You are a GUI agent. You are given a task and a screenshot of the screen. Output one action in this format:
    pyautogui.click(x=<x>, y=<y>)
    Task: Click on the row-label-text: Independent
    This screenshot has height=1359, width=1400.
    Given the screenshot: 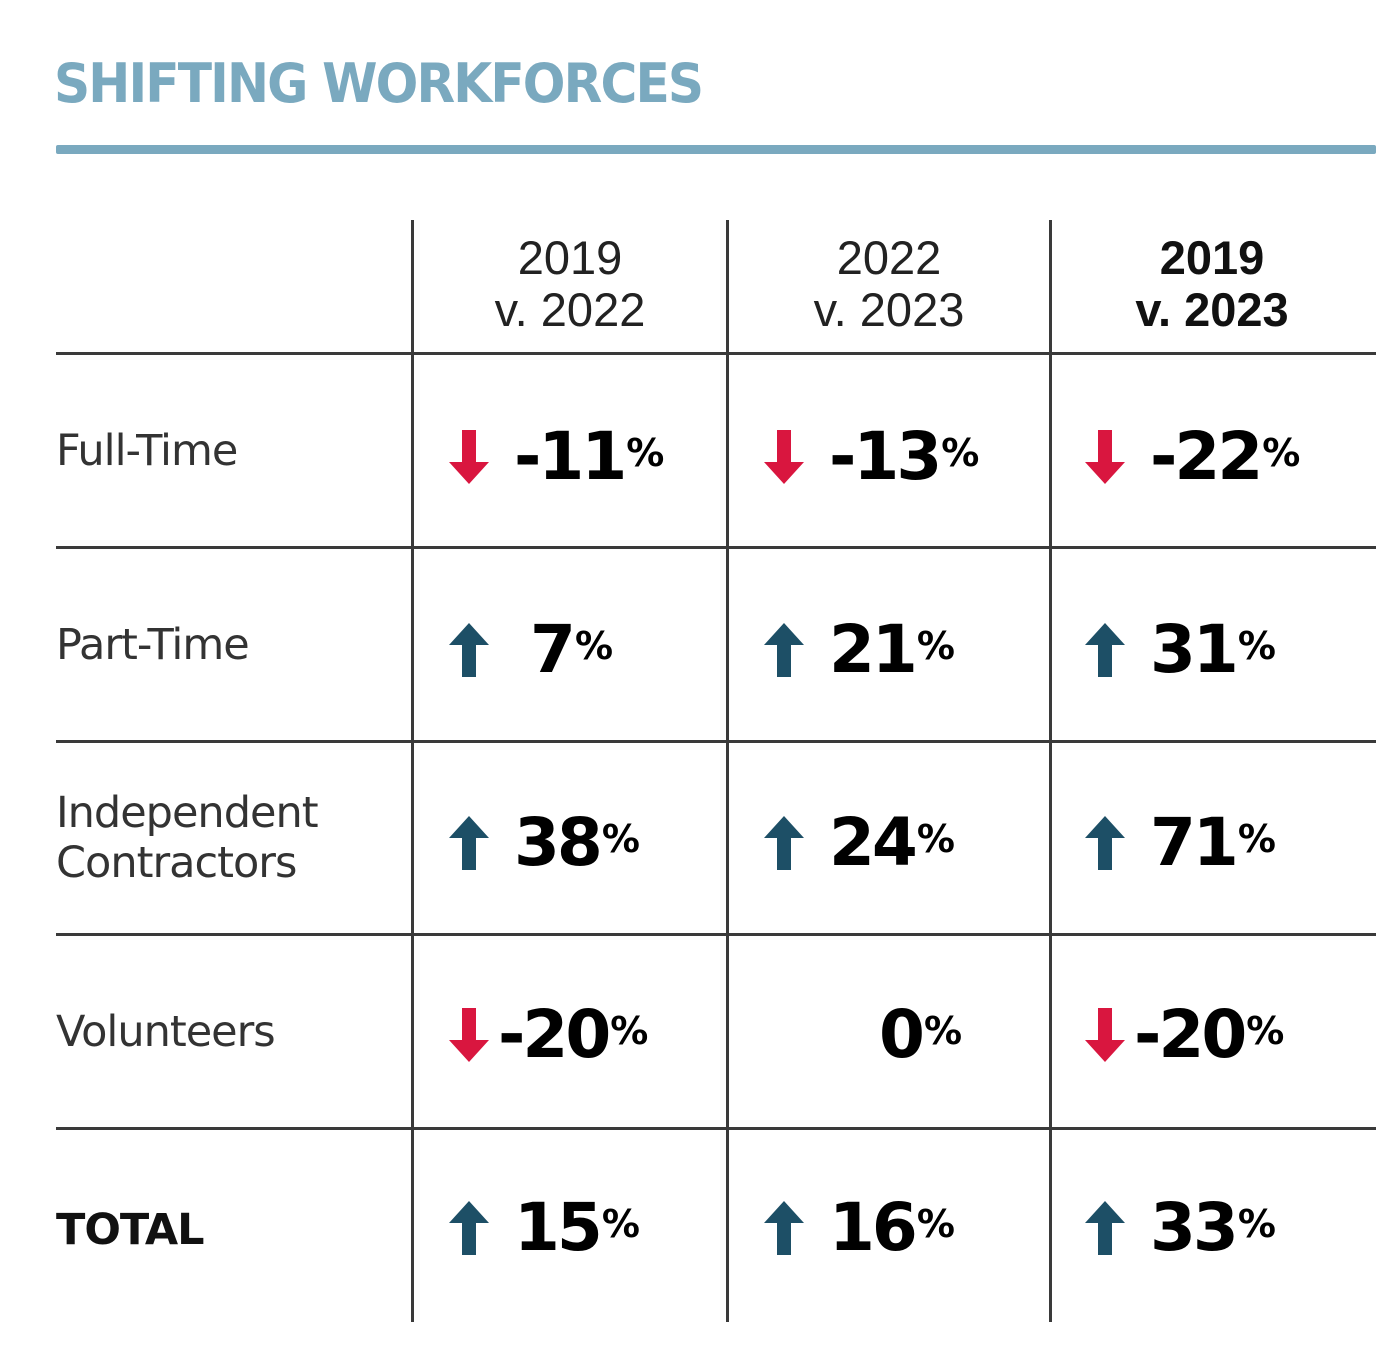 What is the action you would take?
    pyautogui.click(x=187, y=813)
    